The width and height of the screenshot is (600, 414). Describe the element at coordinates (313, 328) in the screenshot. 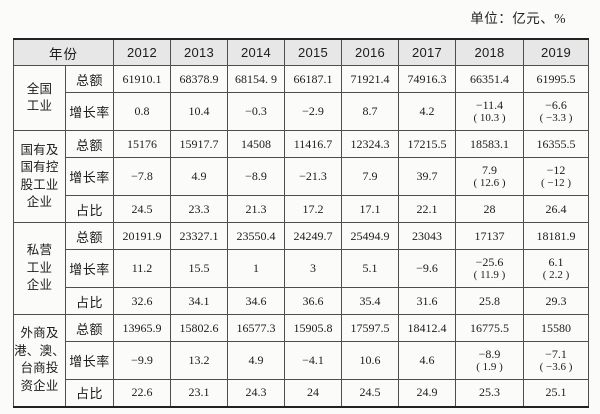

I see `value-cell: 15905.8` at that location.